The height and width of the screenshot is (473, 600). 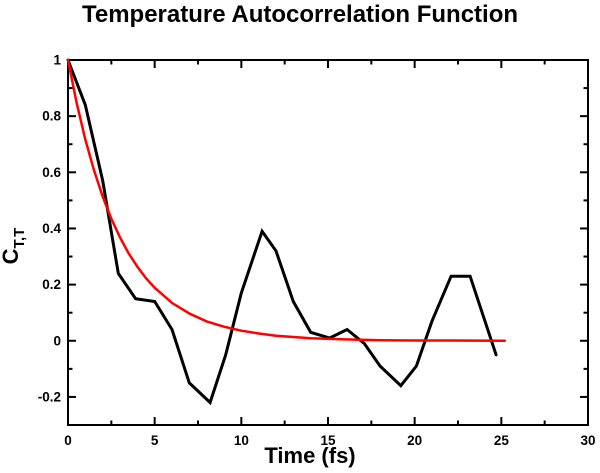 I want to click on y-tick-label: 0, so click(x=57, y=340).